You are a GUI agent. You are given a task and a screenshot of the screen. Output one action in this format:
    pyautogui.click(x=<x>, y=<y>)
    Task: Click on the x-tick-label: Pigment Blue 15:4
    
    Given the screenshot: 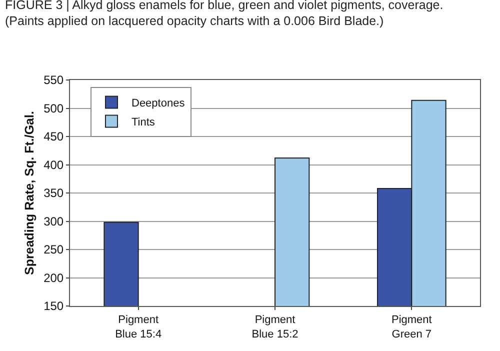 What is the action you would take?
    pyautogui.click(x=138, y=327)
    